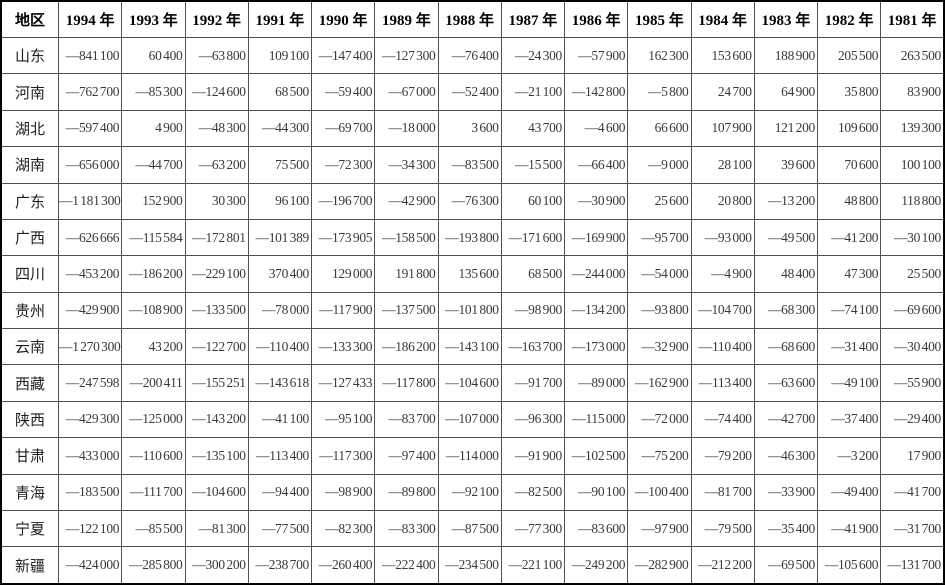 The image size is (945, 585). What do you see at coordinates (849, 19) in the screenshot?
I see `column-header-year: 1982 年` at bounding box center [849, 19].